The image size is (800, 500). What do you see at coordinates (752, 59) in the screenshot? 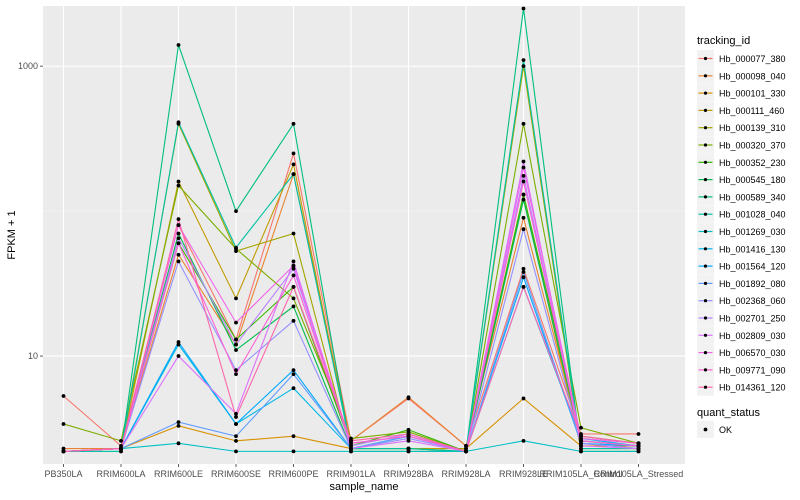
I see `legend-label: Hb_000077_380` at bounding box center [752, 59].